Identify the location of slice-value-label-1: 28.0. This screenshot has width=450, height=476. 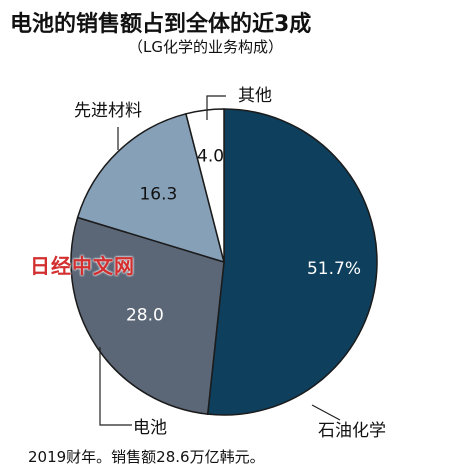
(145, 315).